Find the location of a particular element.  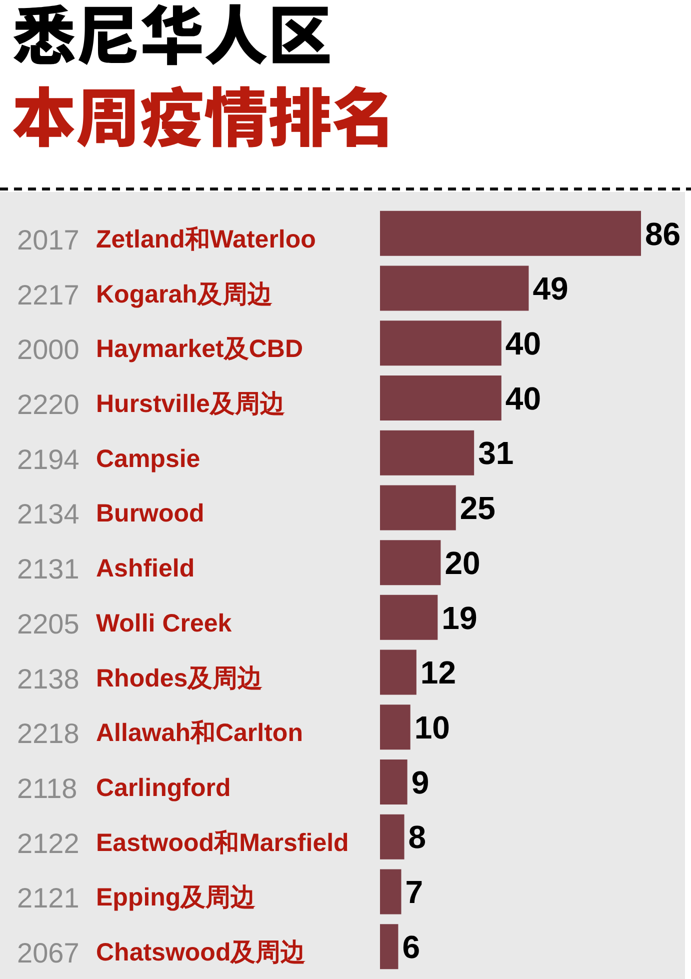

data-label: 86 is located at coordinates (663, 234).